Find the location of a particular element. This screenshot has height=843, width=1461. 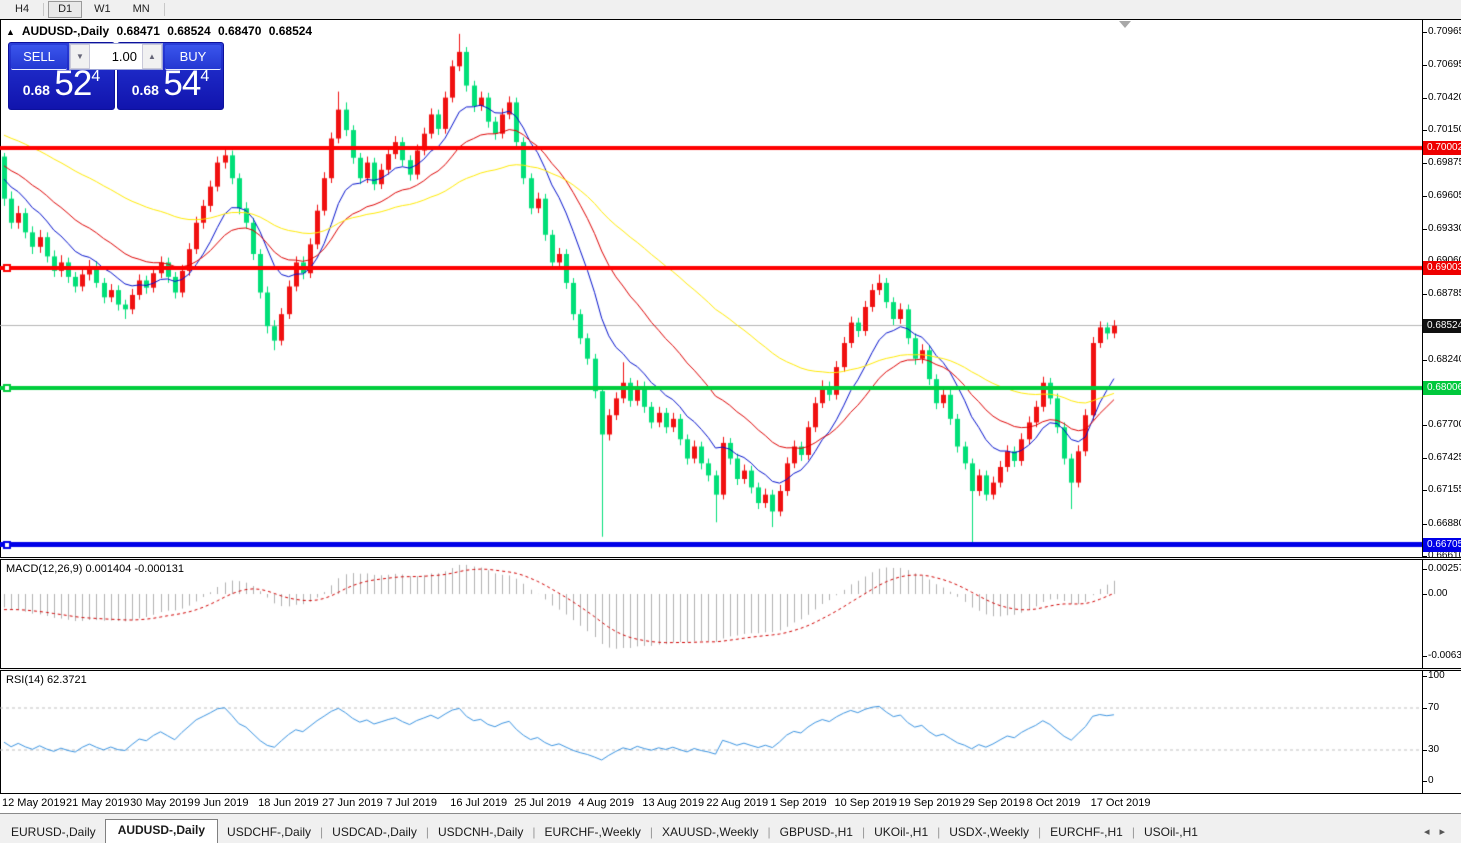

price-tick-label: 0.66880 is located at coordinates (1444, 523).